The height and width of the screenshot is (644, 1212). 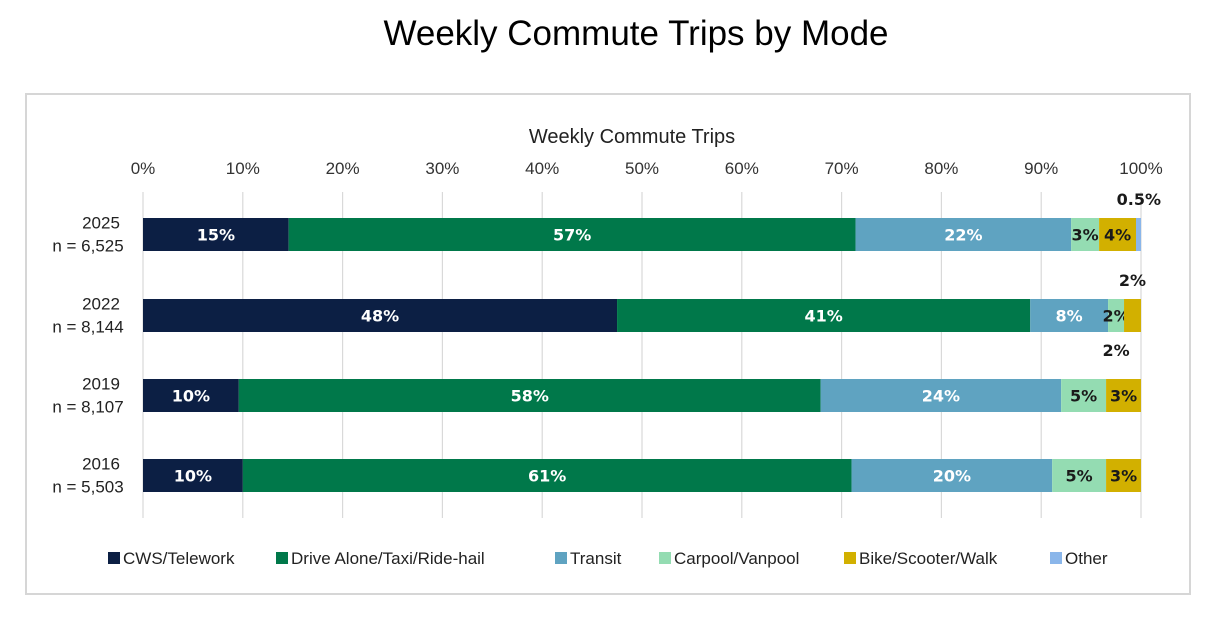 What do you see at coordinates (179, 558) in the screenshot?
I see `legend-label: CWS/Telework` at bounding box center [179, 558].